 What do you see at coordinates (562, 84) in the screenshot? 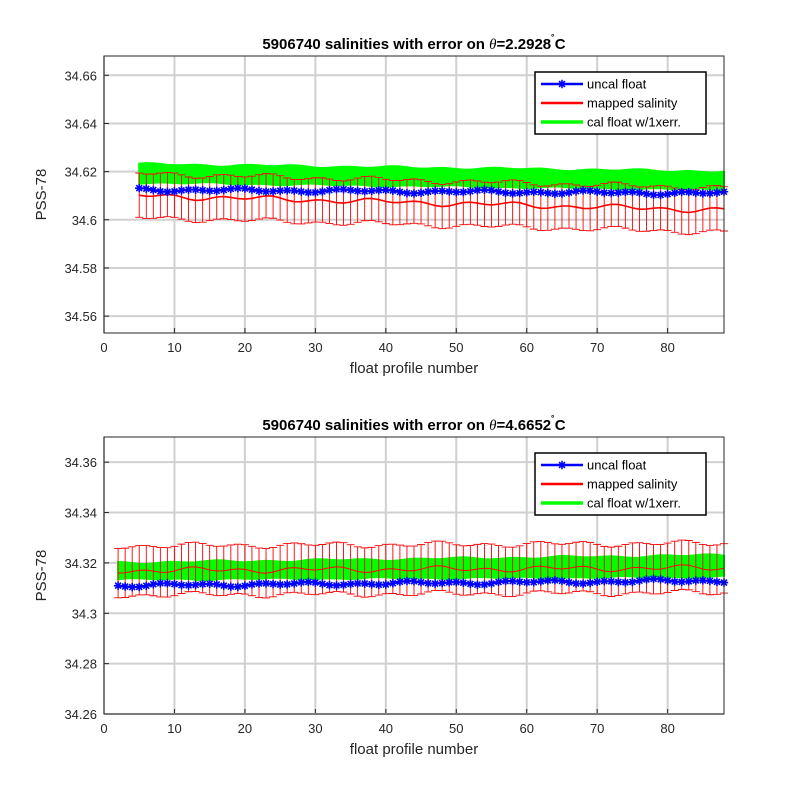
I see `legend-marker` at bounding box center [562, 84].